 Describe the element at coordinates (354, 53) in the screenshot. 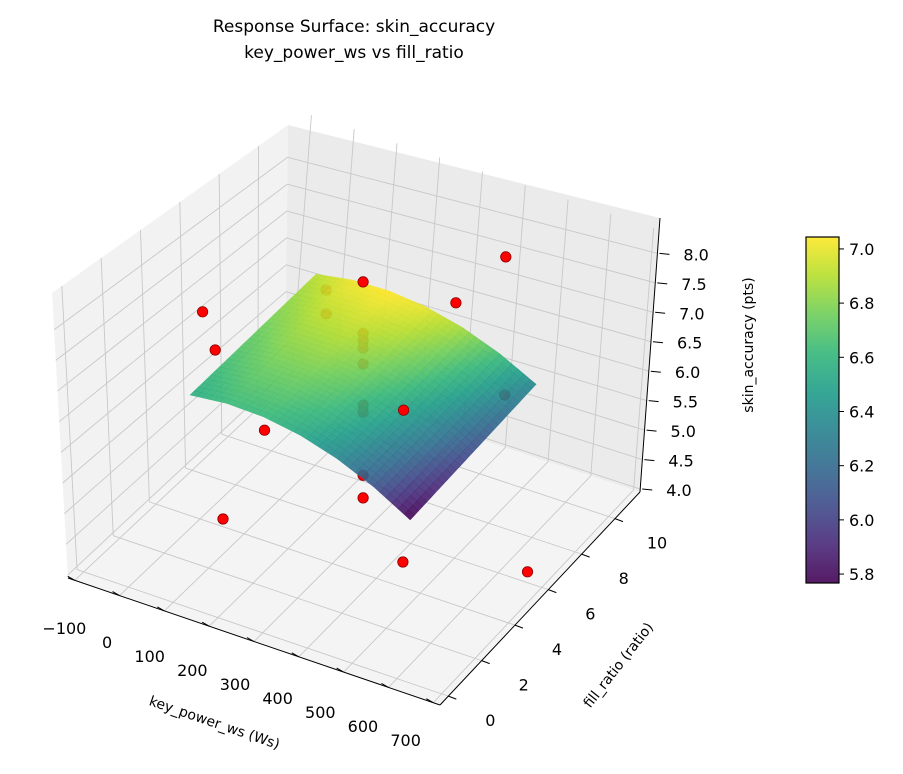

I see `chart-title-line2: key_power_ws vs fill_ratio` at that location.